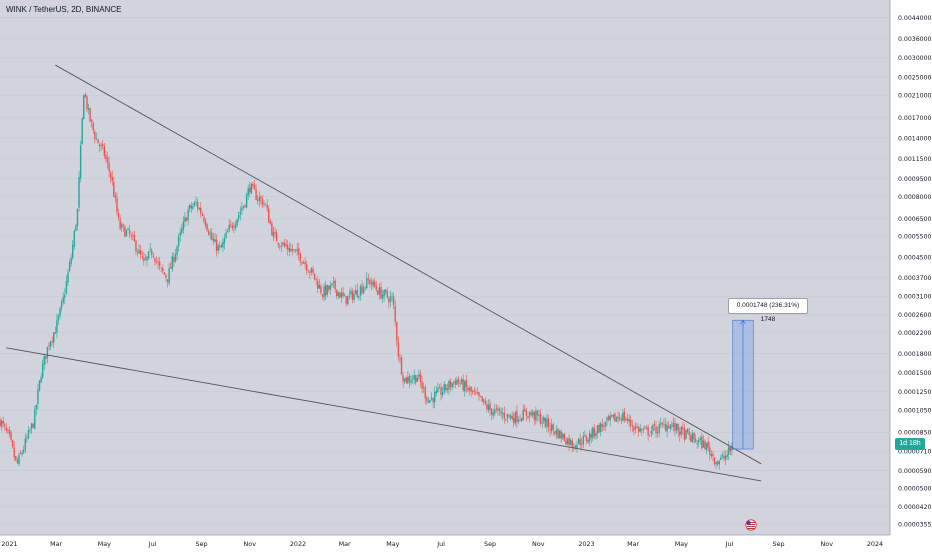 This screenshot has height=555, width=932. What do you see at coordinates (9, 544) in the screenshot?
I see `time-tick-label: 2021` at bounding box center [9, 544].